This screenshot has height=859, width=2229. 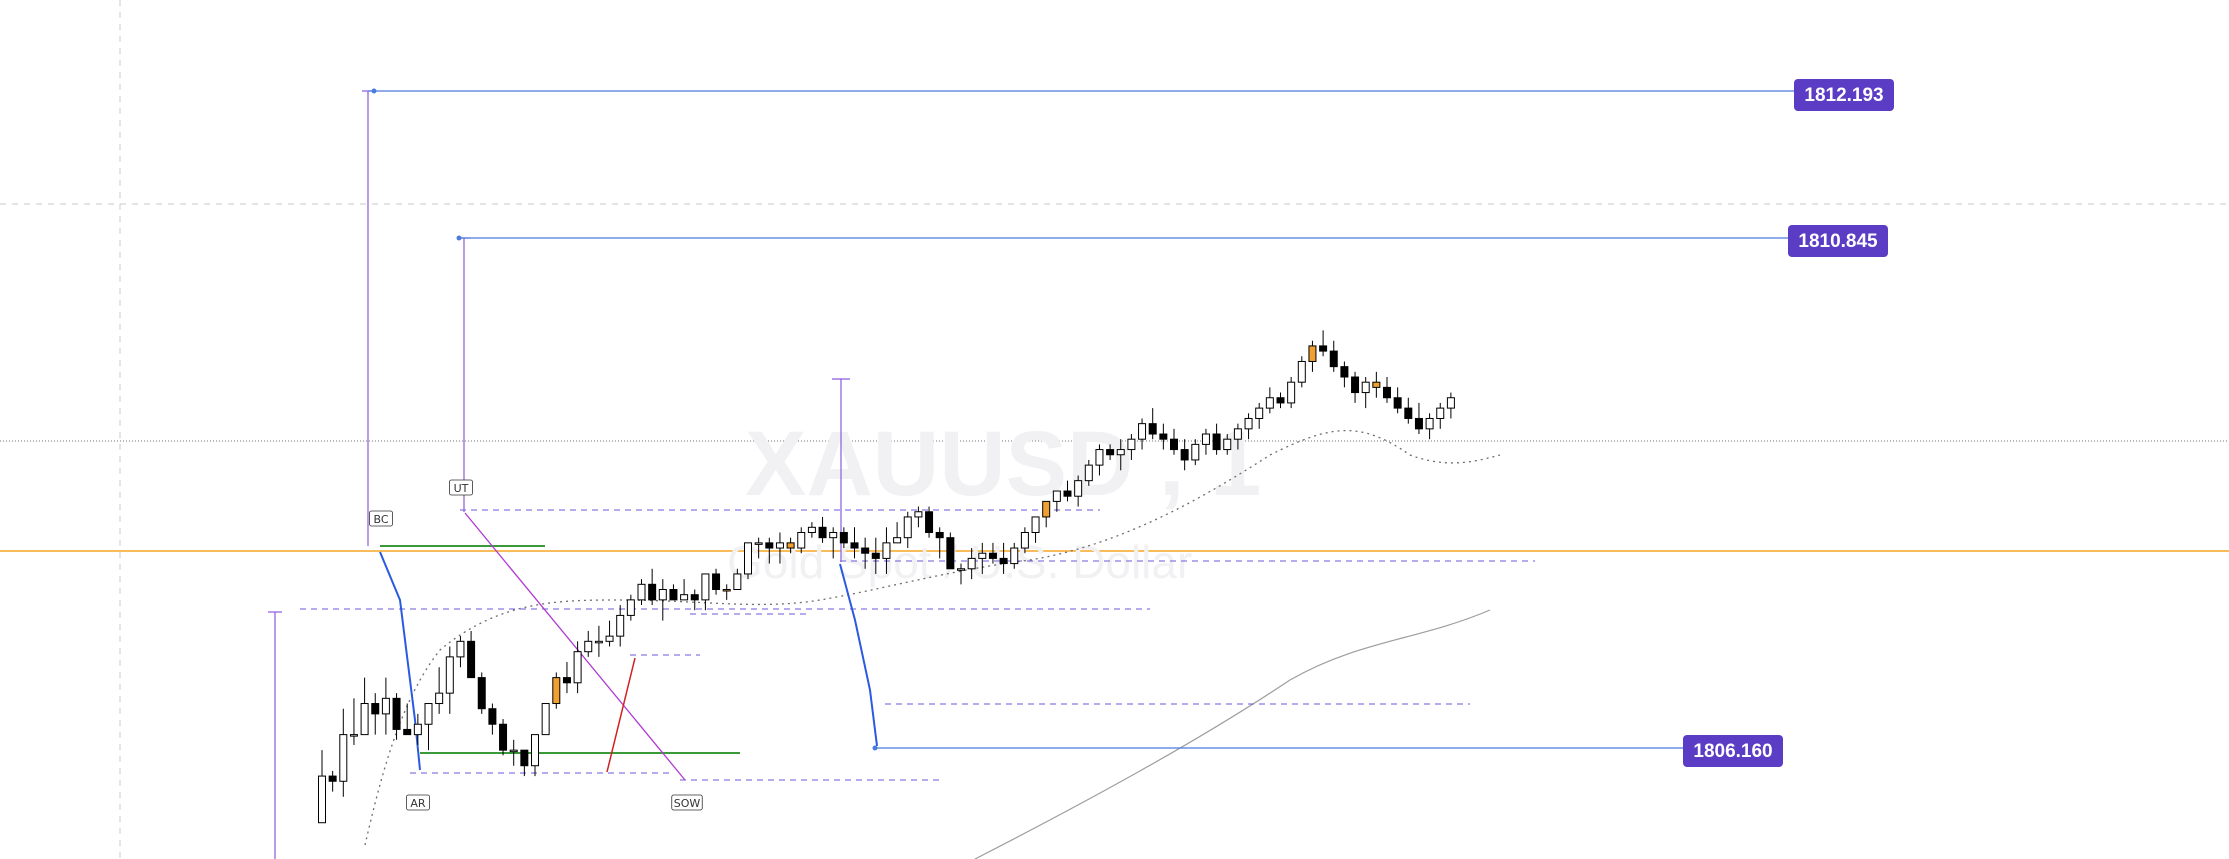 I want to click on price-tag-label: 1806.160, so click(x=1732, y=751).